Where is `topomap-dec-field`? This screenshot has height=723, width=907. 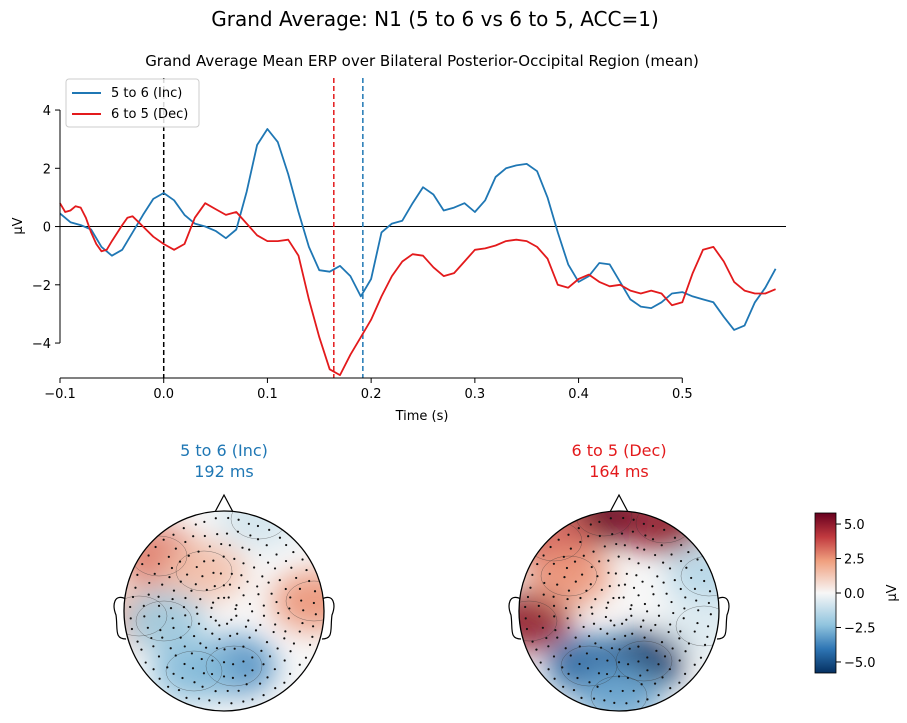 topomap-dec-field is located at coordinates (619, 602).